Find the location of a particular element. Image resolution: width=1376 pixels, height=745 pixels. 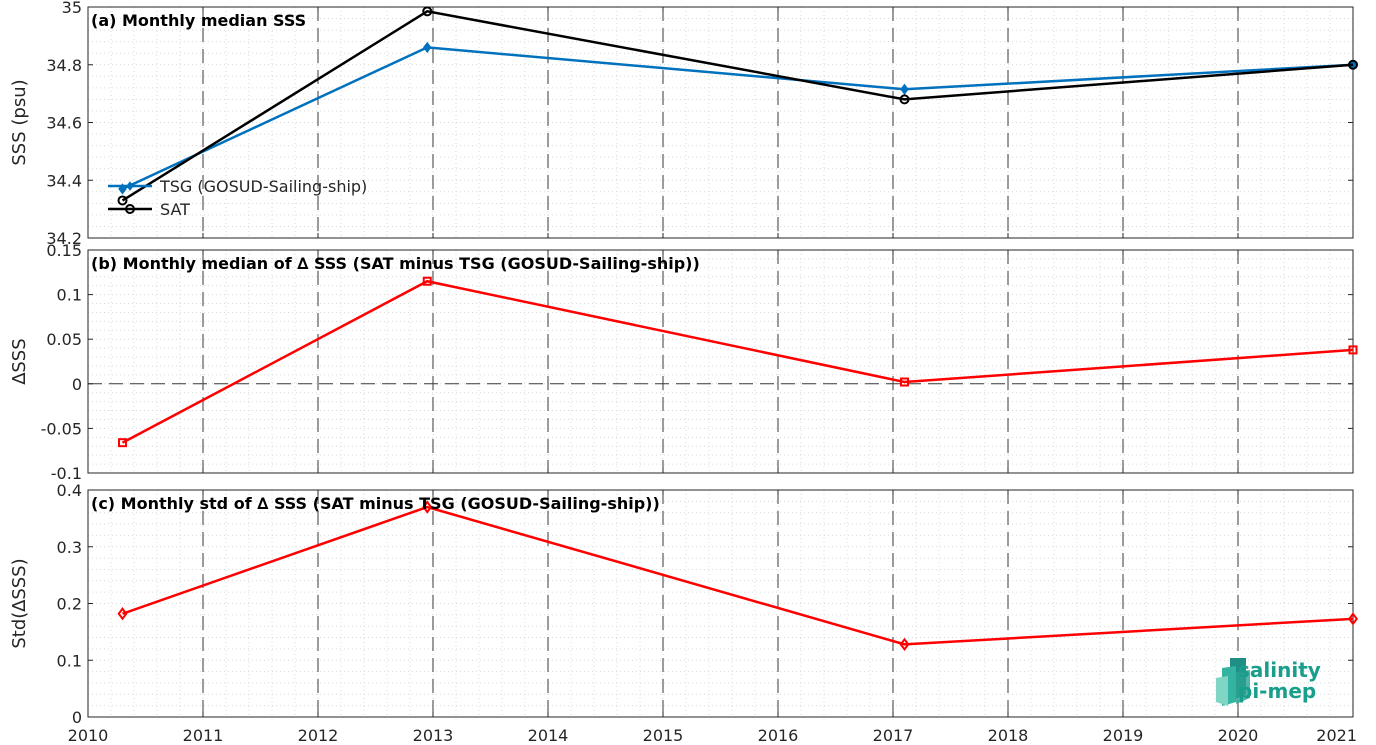

x-tick-label: 2018 is located at coordinates (1008, 735).